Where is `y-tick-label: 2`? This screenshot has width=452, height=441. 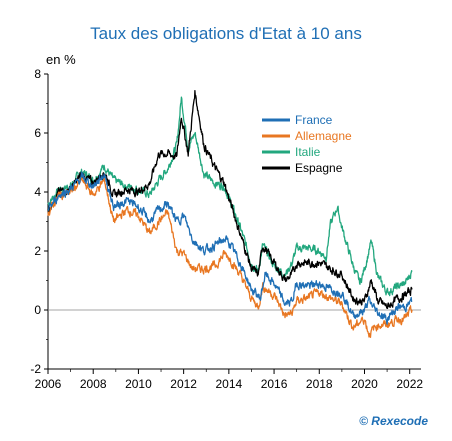 y-tick-label: 2 is located at coordinates (37, 251).